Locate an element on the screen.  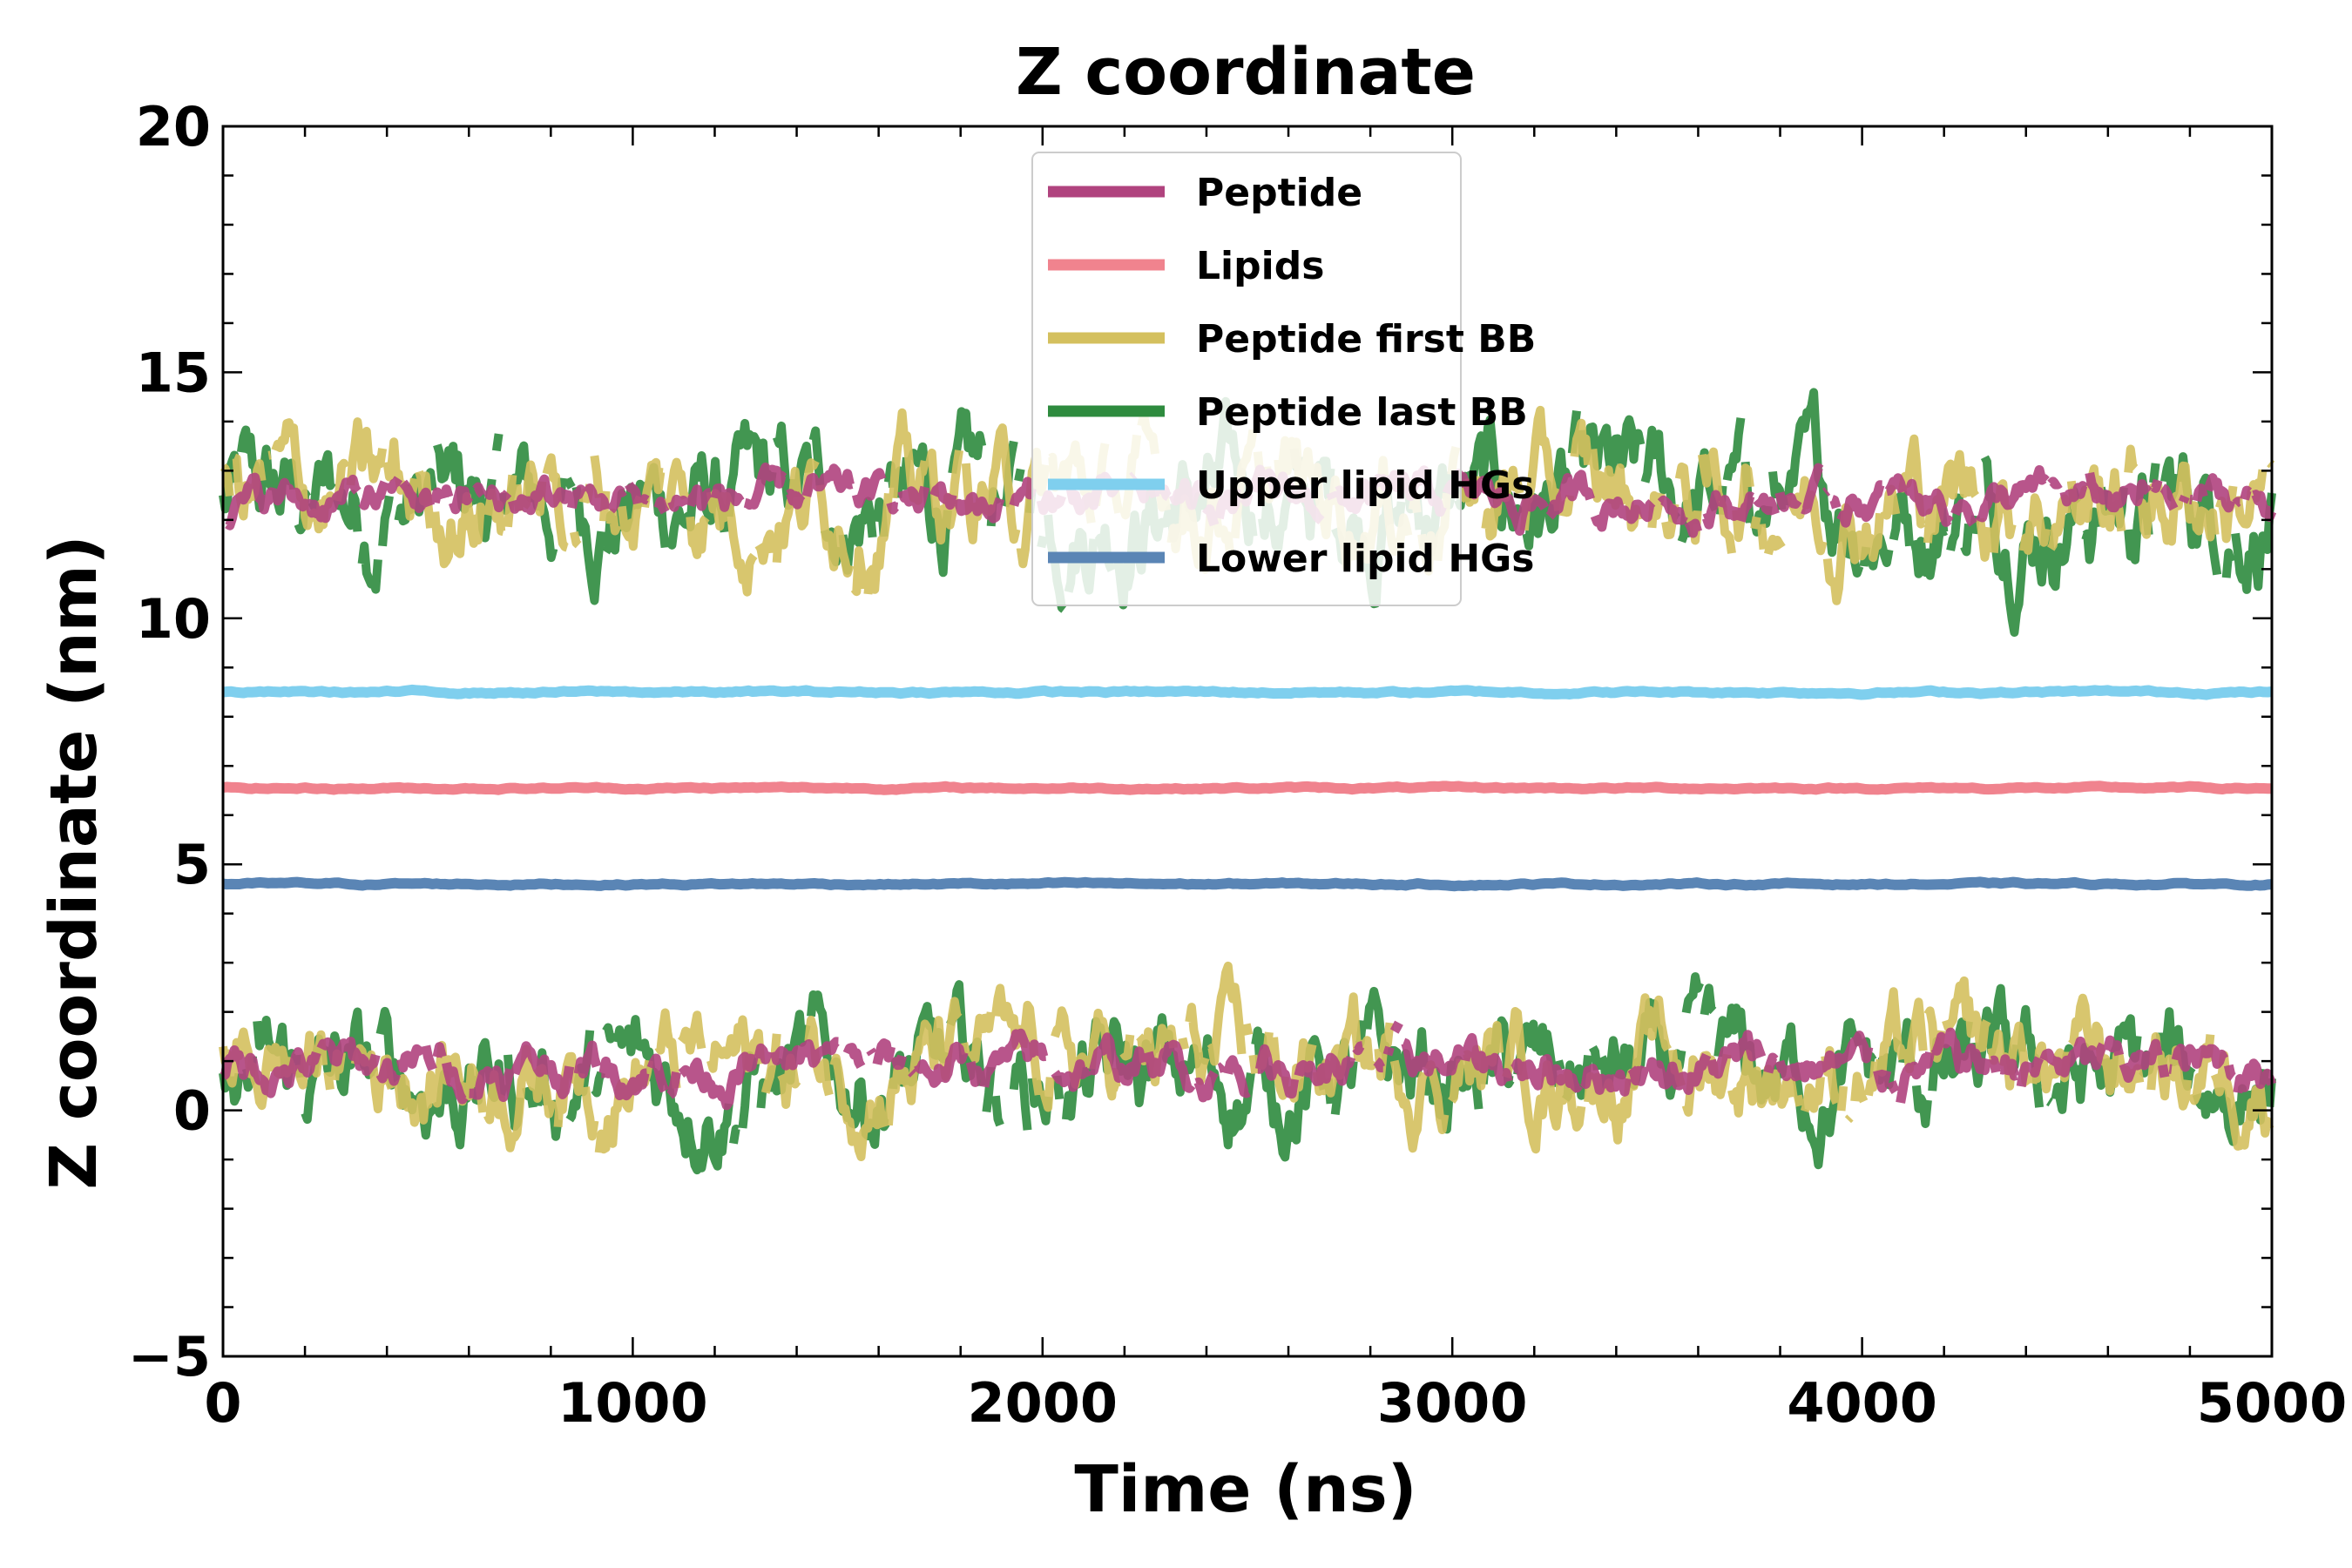
legend-label: Lipids is located at coordinates (1260, 266).